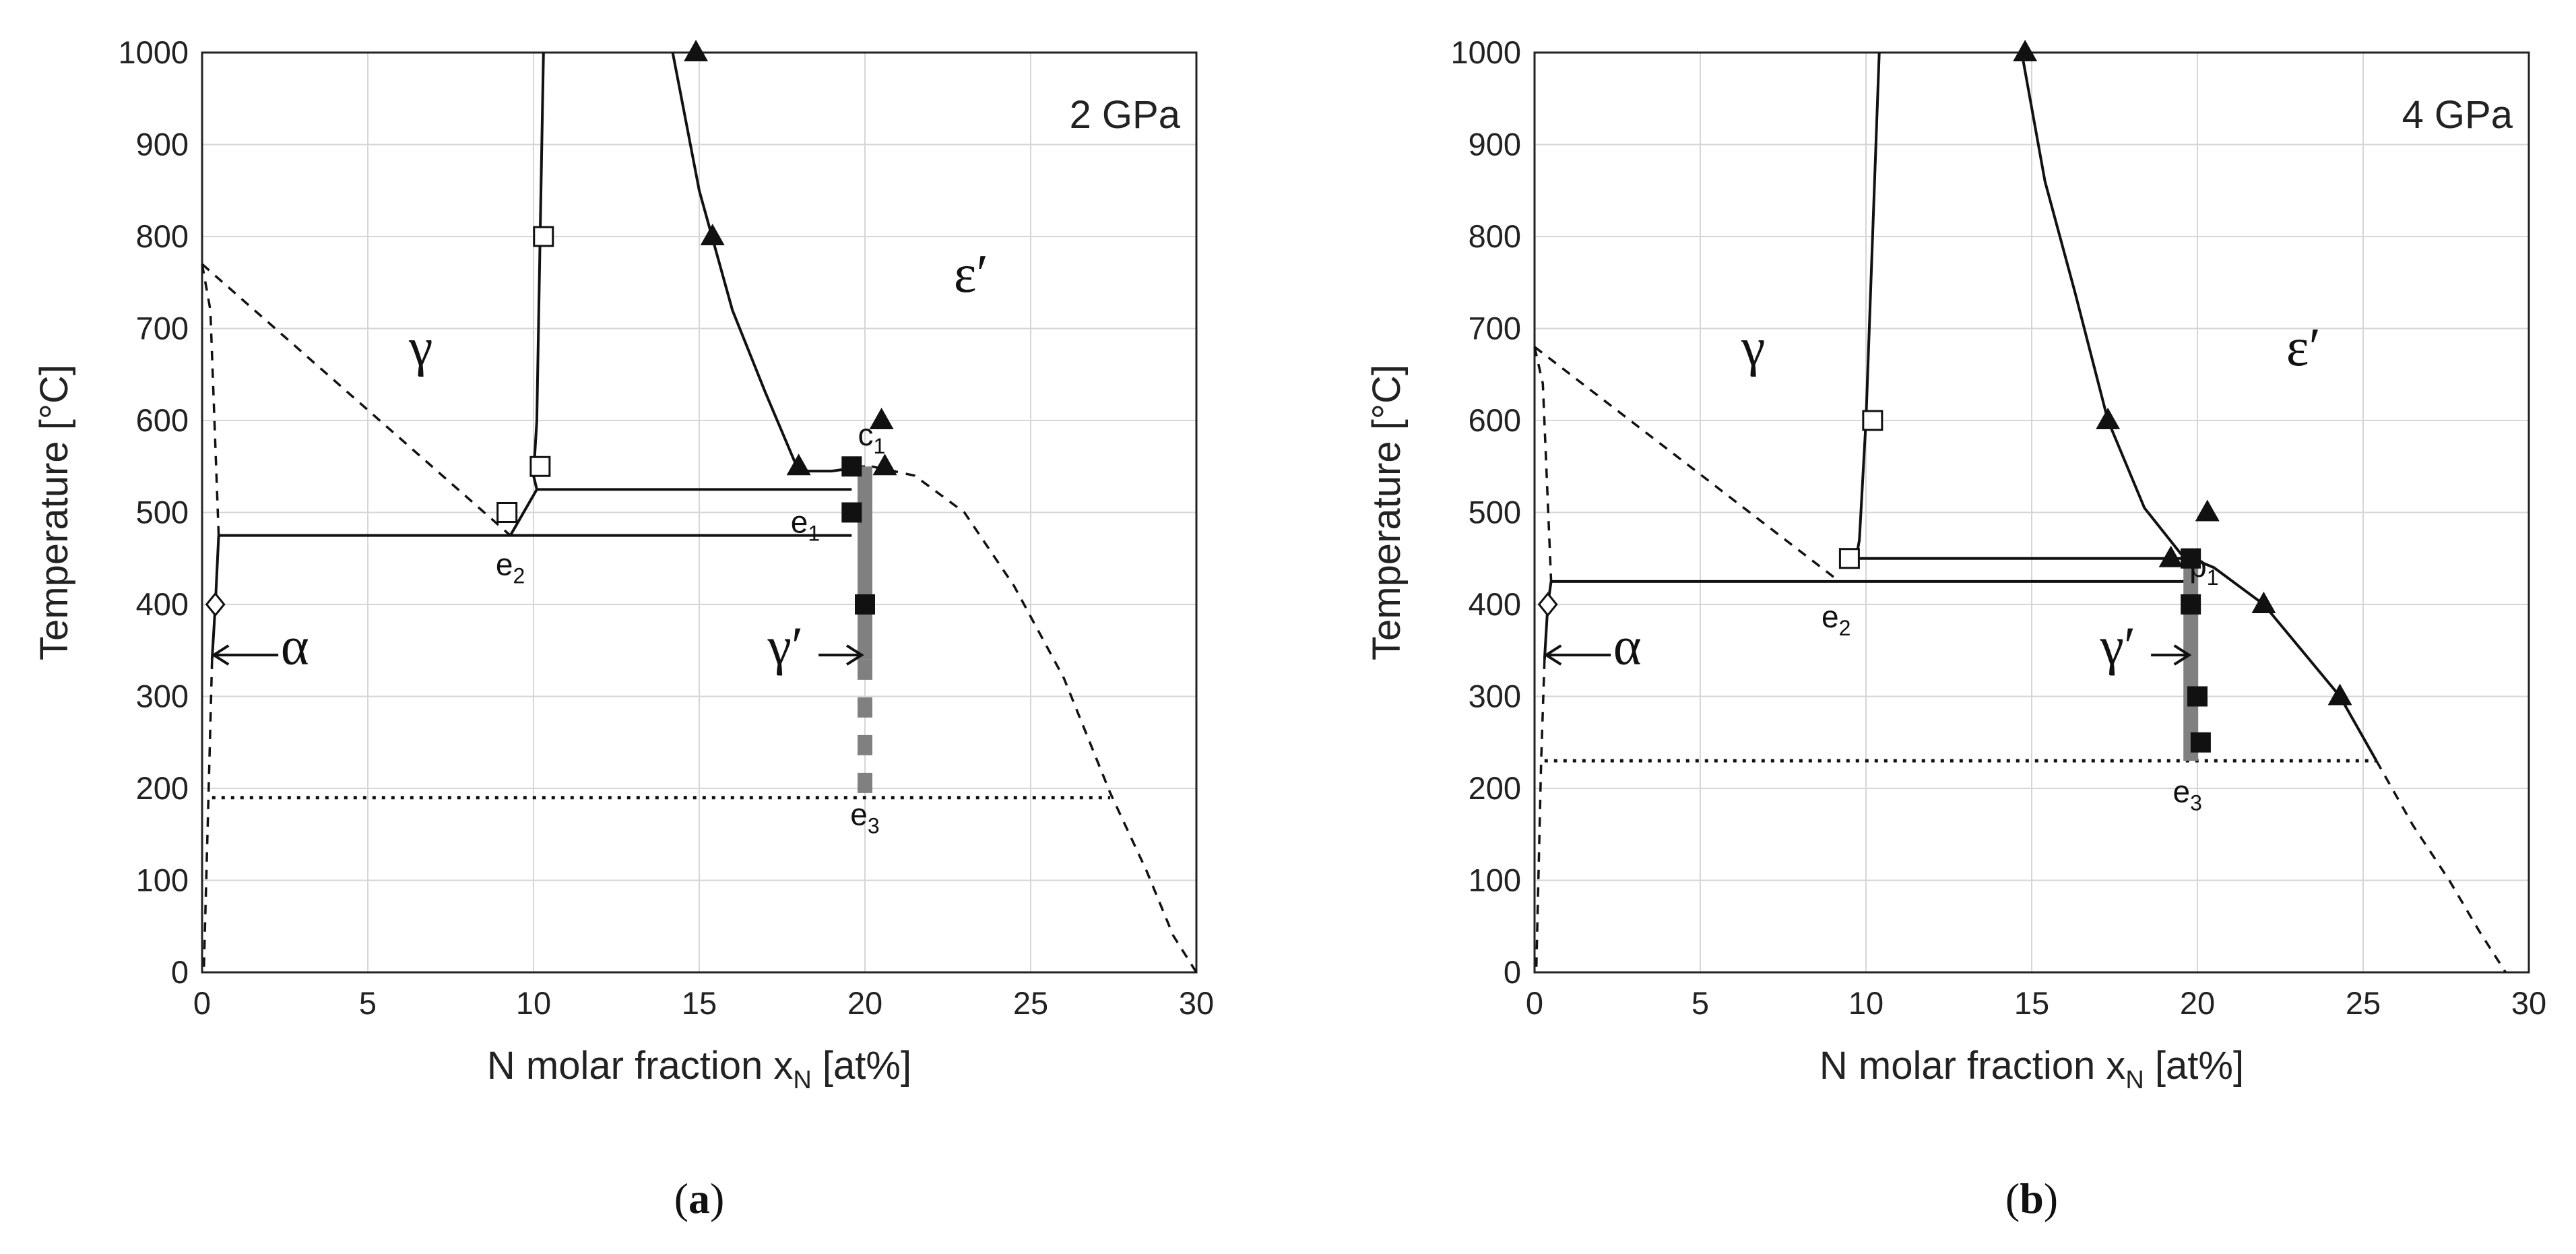  Describe the element at coordinates (2457, 115) in the screenshot. I see `pressure-label: 4 GPa` at that location.